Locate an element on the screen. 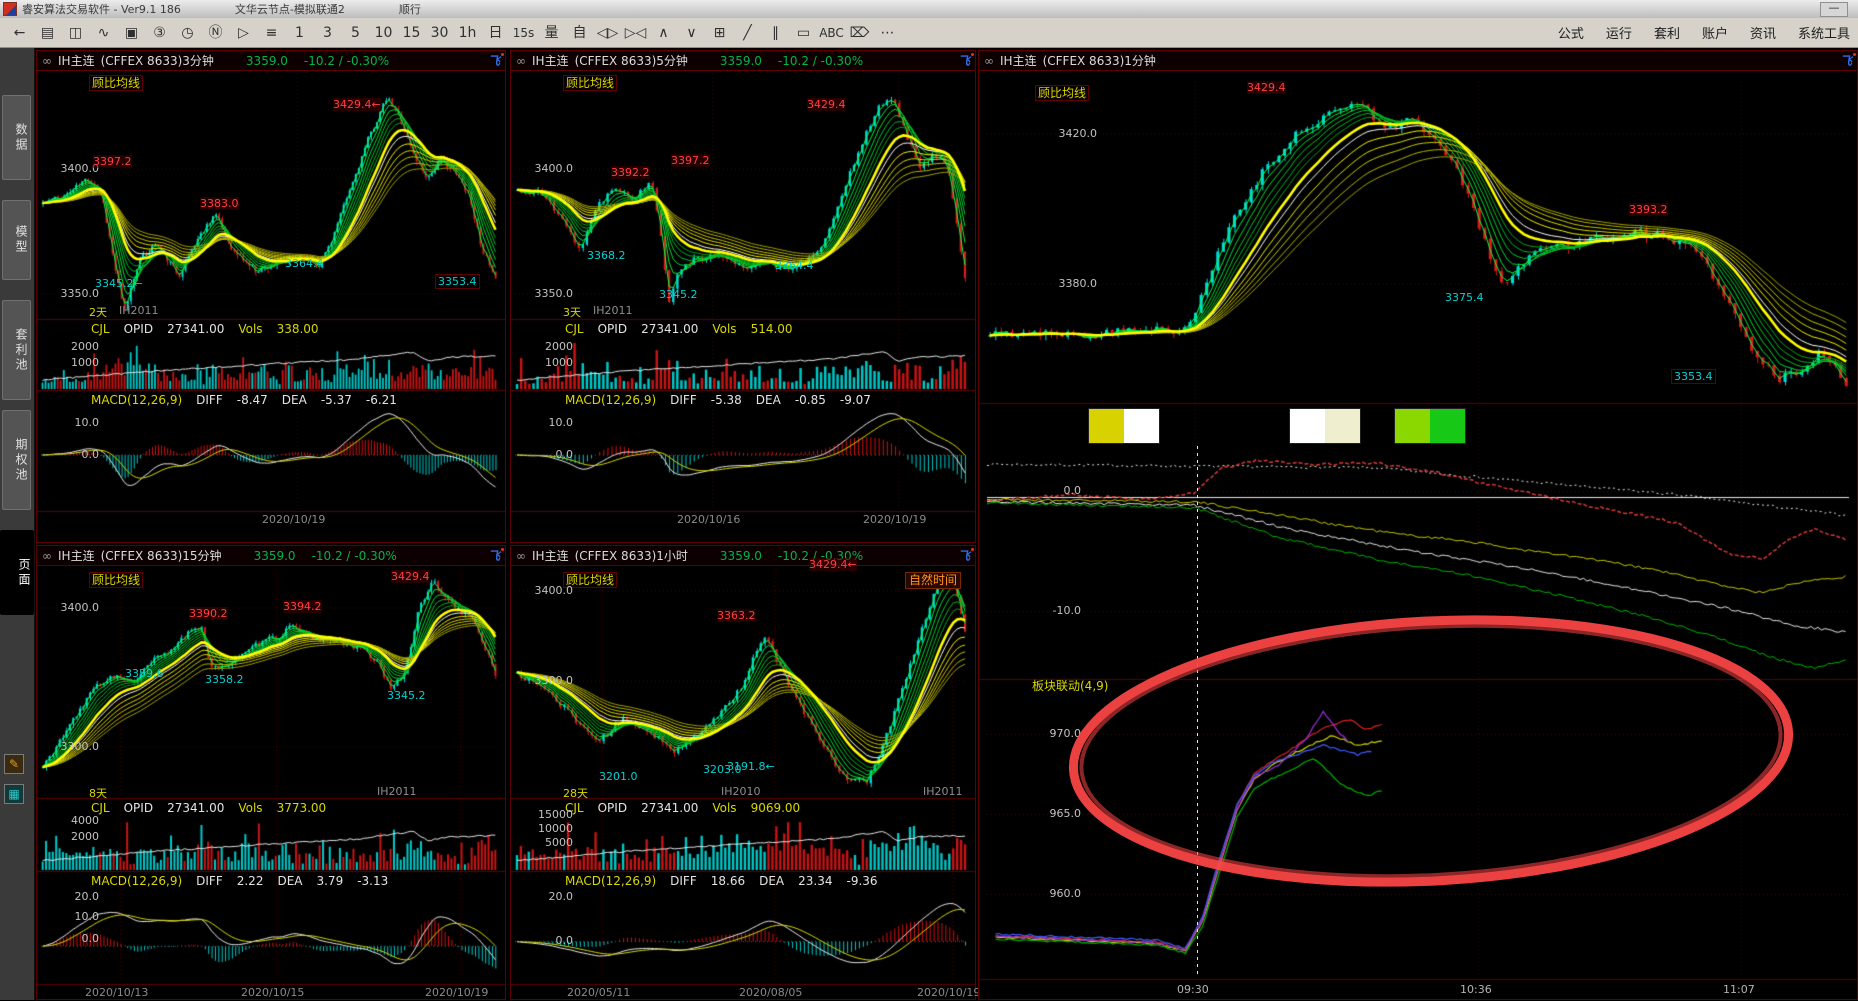 The image size is (1858, 1001). period-5-button: 5 is located at coordinates (355, 32).